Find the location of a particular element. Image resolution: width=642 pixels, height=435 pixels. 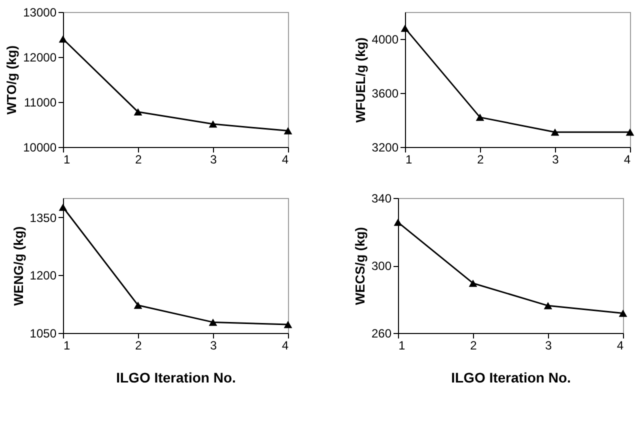

y-tick-label: 10000 is located at coordinates (40, 147).